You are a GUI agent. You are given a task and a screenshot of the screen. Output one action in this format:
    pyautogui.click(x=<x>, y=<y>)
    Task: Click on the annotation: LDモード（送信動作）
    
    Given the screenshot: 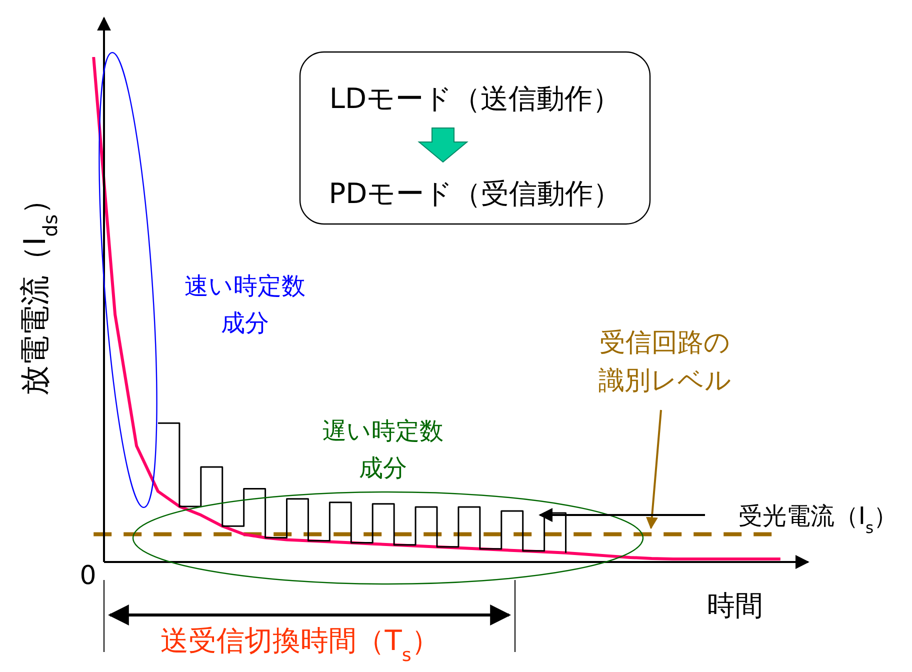 What is the action you would take?
    pyautogui.click(x=475, y=98)
    